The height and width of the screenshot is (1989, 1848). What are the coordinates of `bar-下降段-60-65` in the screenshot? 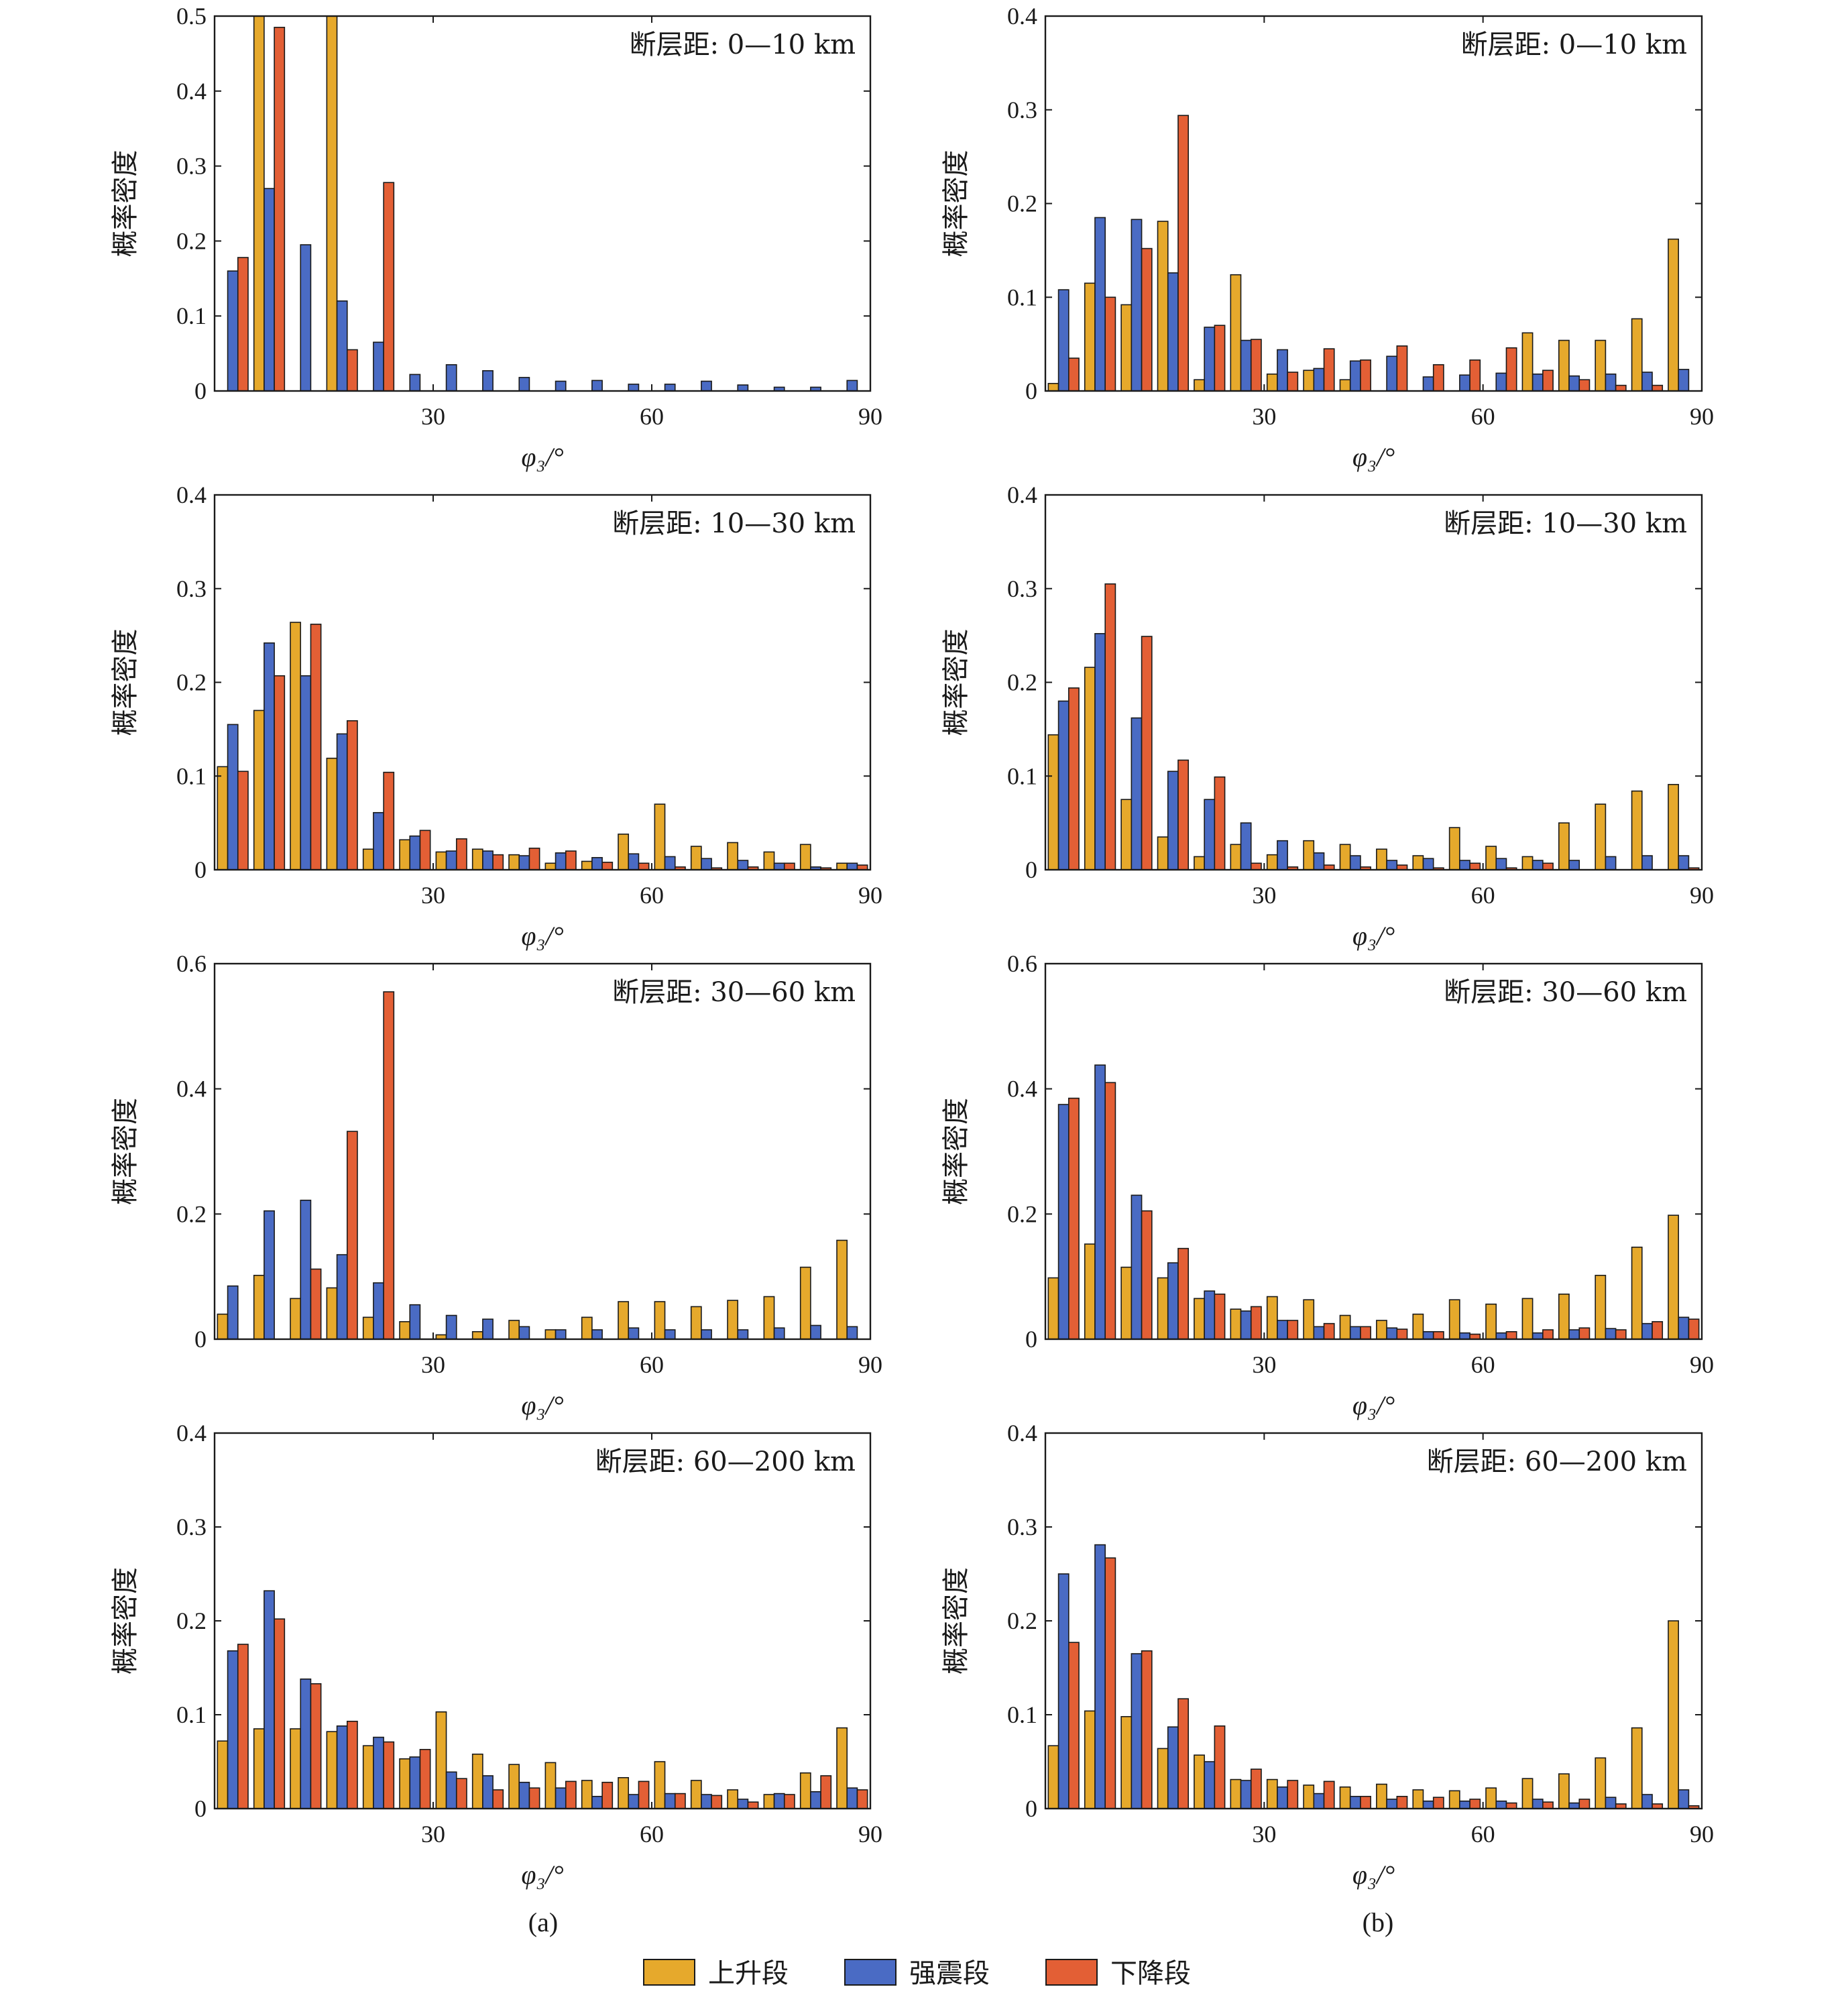 It's located at (680, 1801).